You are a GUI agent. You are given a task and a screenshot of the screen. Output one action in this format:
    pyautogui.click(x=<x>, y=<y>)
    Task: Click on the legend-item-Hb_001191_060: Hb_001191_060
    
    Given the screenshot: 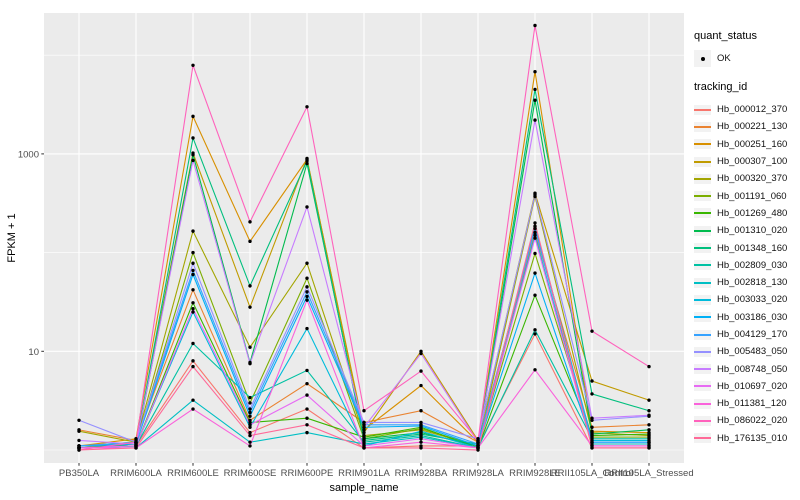 What is the action you would take?
    pyautogui.click(x=746, y=195)
    